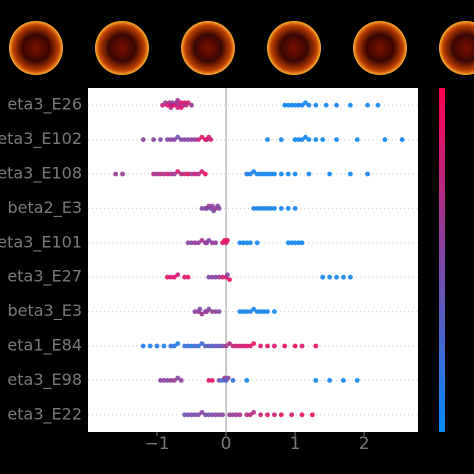 This screenshot has width=474, height=474. What do you see at coordinates (44, 380) in the screenshot?
I see `feature-label: eta3_E98` at bounding box center [44, 380].